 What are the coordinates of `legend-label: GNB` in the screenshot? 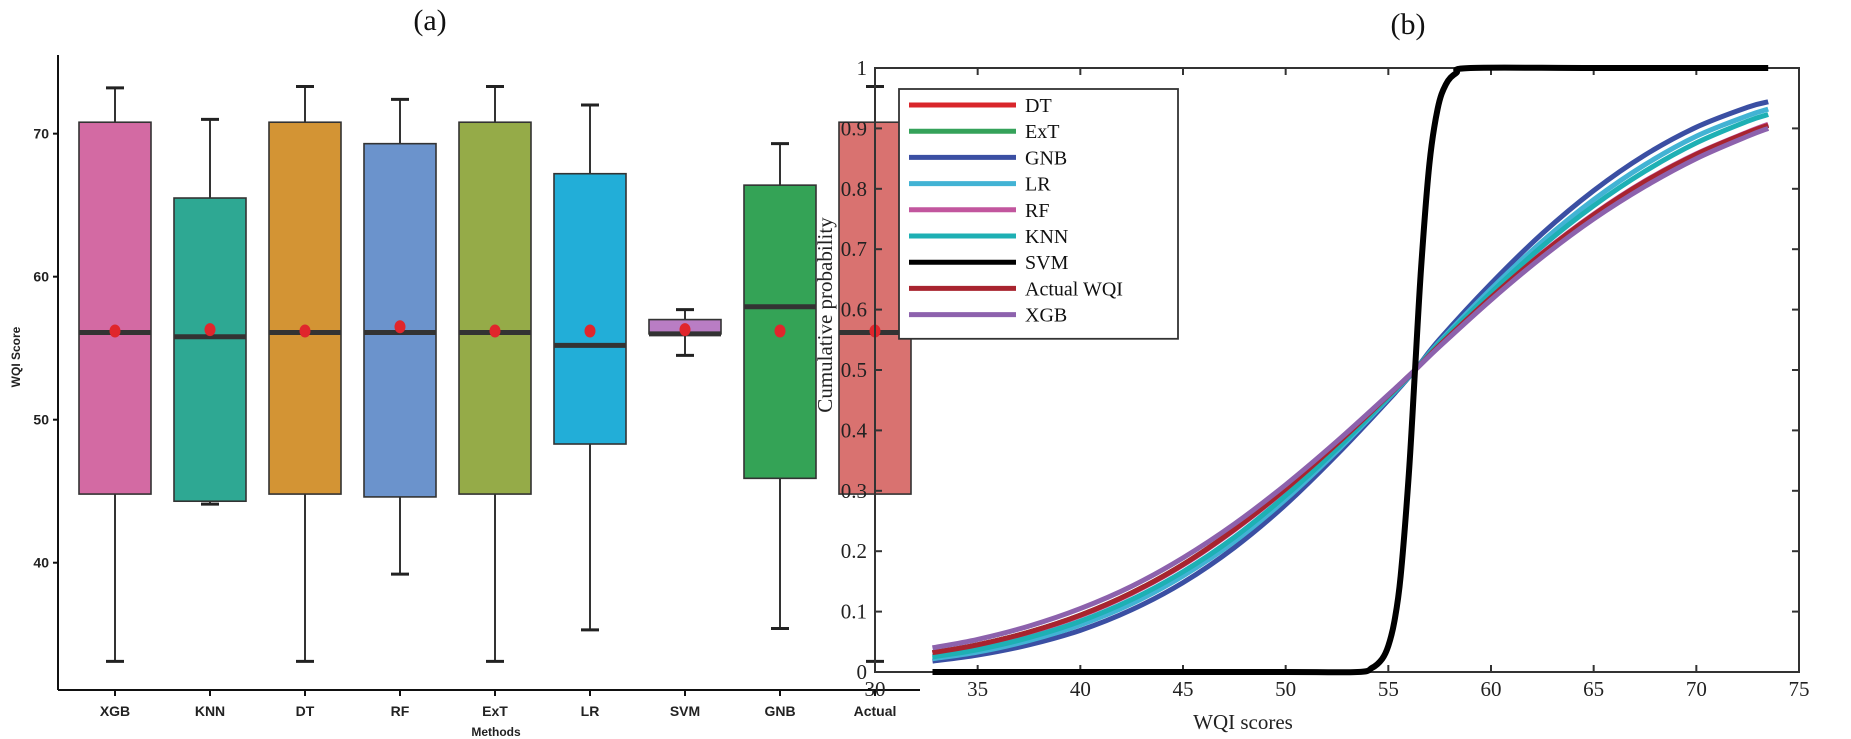 It's located at (1046, 158).